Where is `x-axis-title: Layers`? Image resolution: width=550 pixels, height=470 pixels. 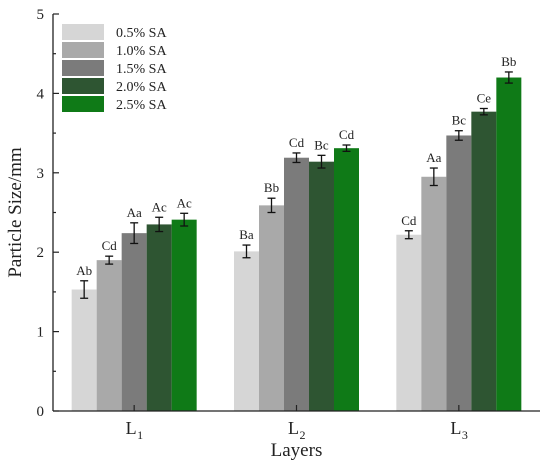
x-axis-title: Layers is located at coordinates (297, 450).